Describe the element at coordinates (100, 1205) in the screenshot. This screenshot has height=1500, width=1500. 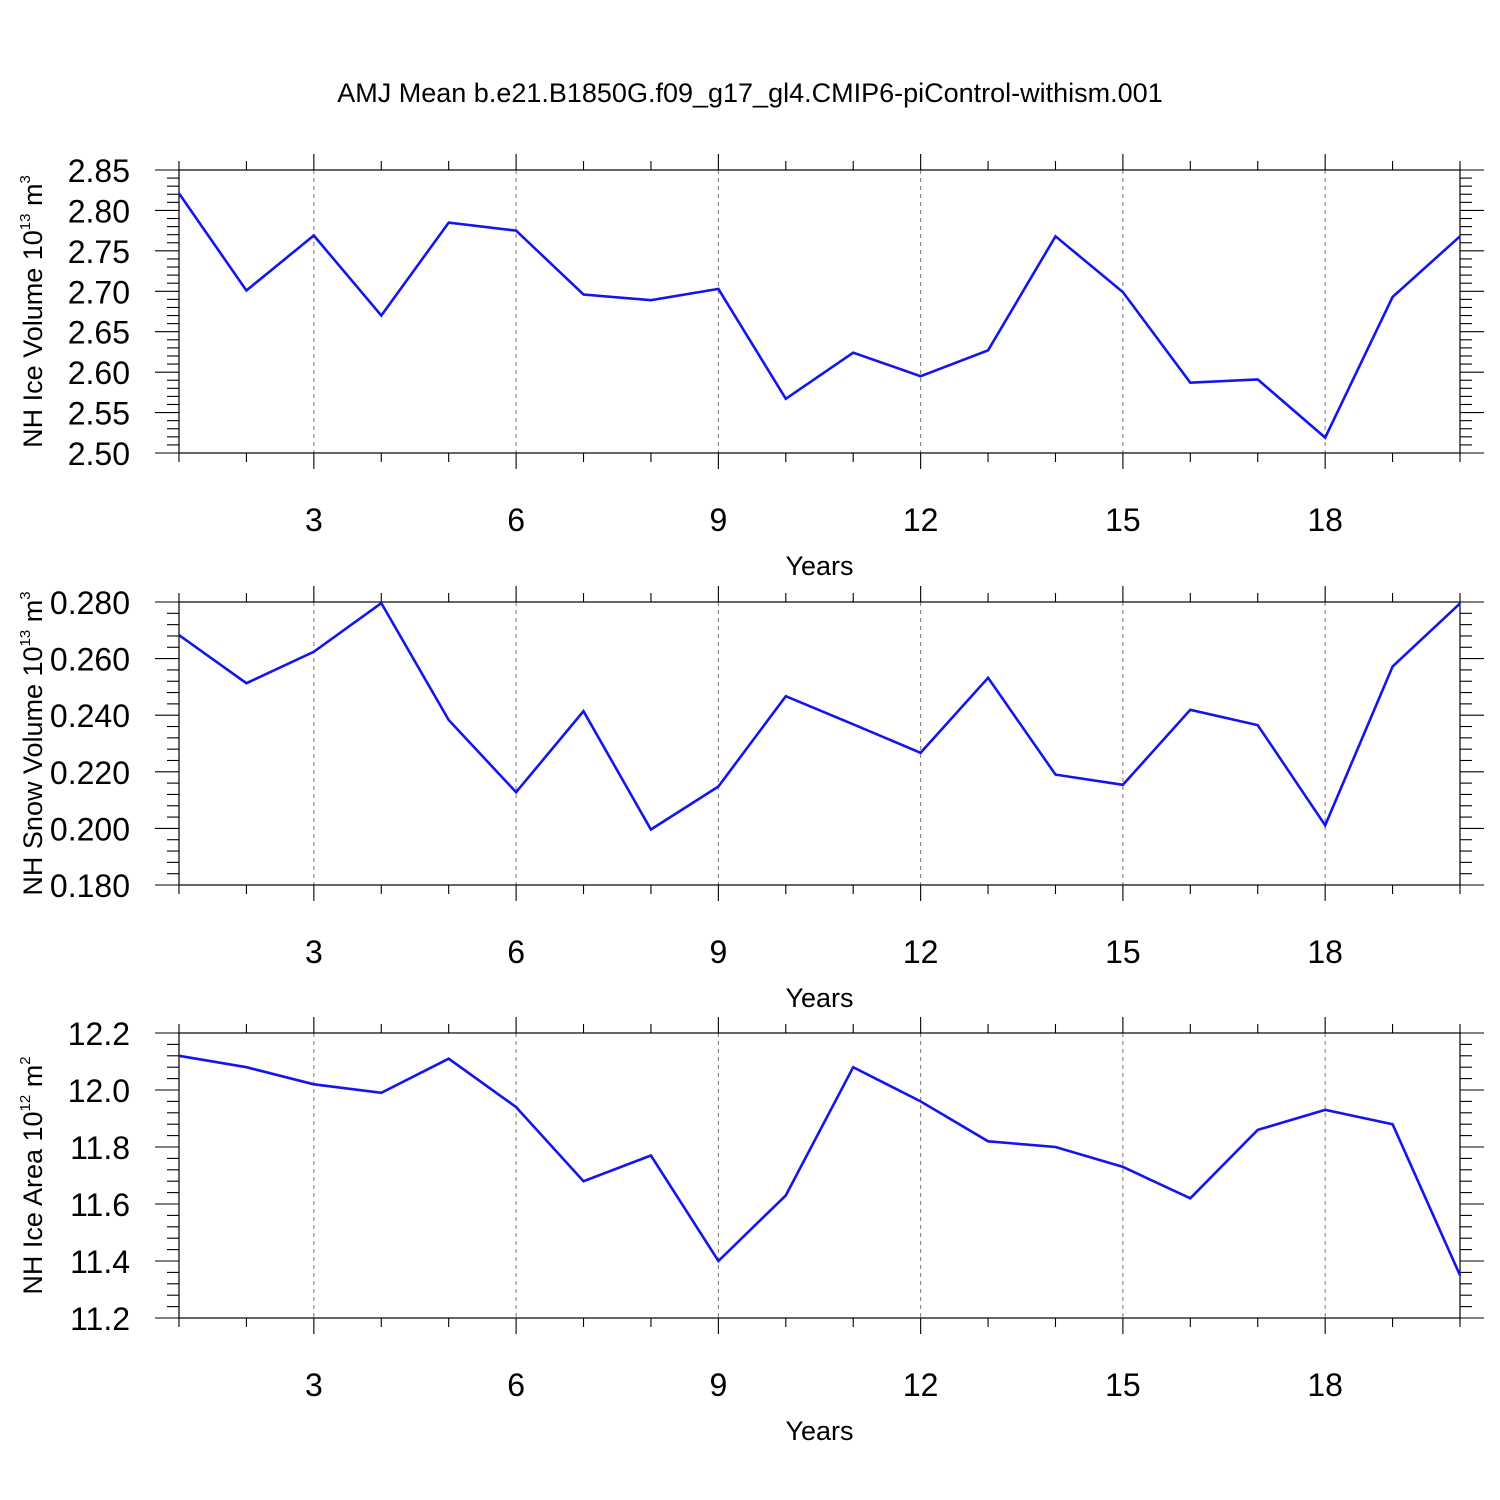
I see `y-tick-label: 11.6` at that location.